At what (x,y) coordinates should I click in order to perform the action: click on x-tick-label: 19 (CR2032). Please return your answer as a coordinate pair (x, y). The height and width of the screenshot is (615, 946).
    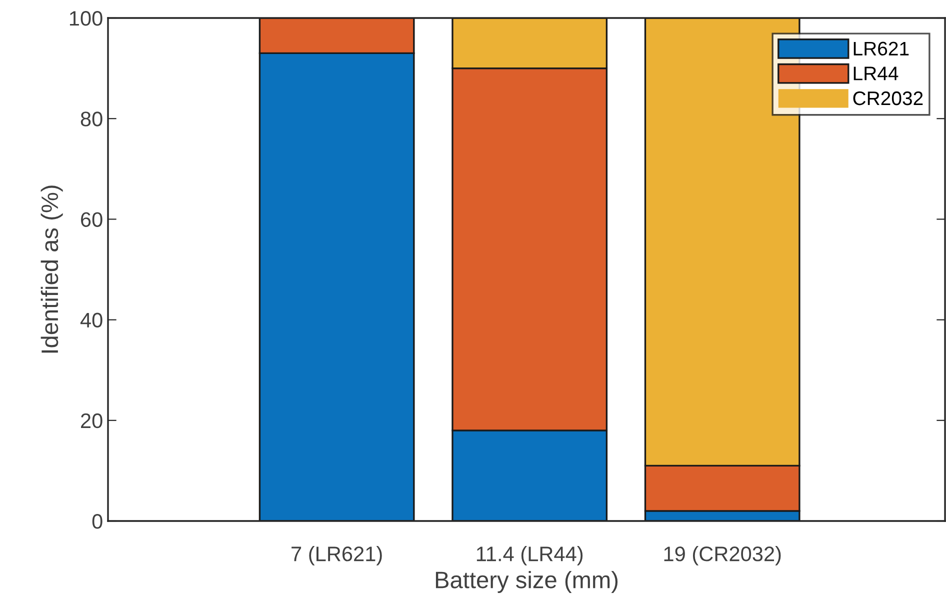
    Looking at the image, I should click on (722, 556).